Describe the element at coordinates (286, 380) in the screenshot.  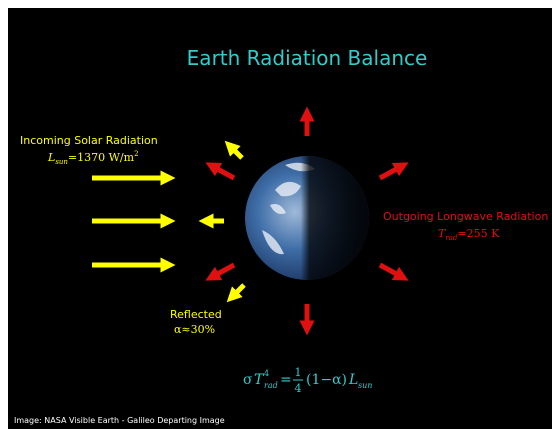
I see `equals: =` at that location.